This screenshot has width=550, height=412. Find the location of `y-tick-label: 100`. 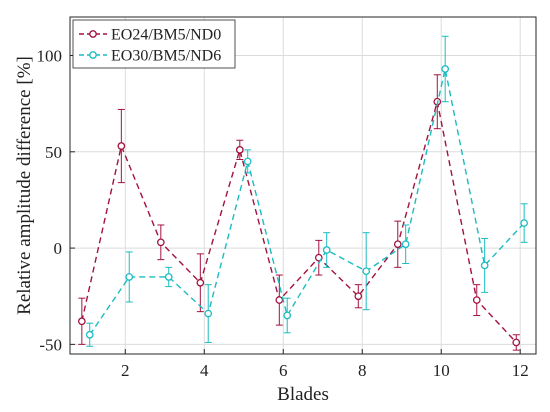

y-tick-label: 100 is located at coordinates (50, 56).